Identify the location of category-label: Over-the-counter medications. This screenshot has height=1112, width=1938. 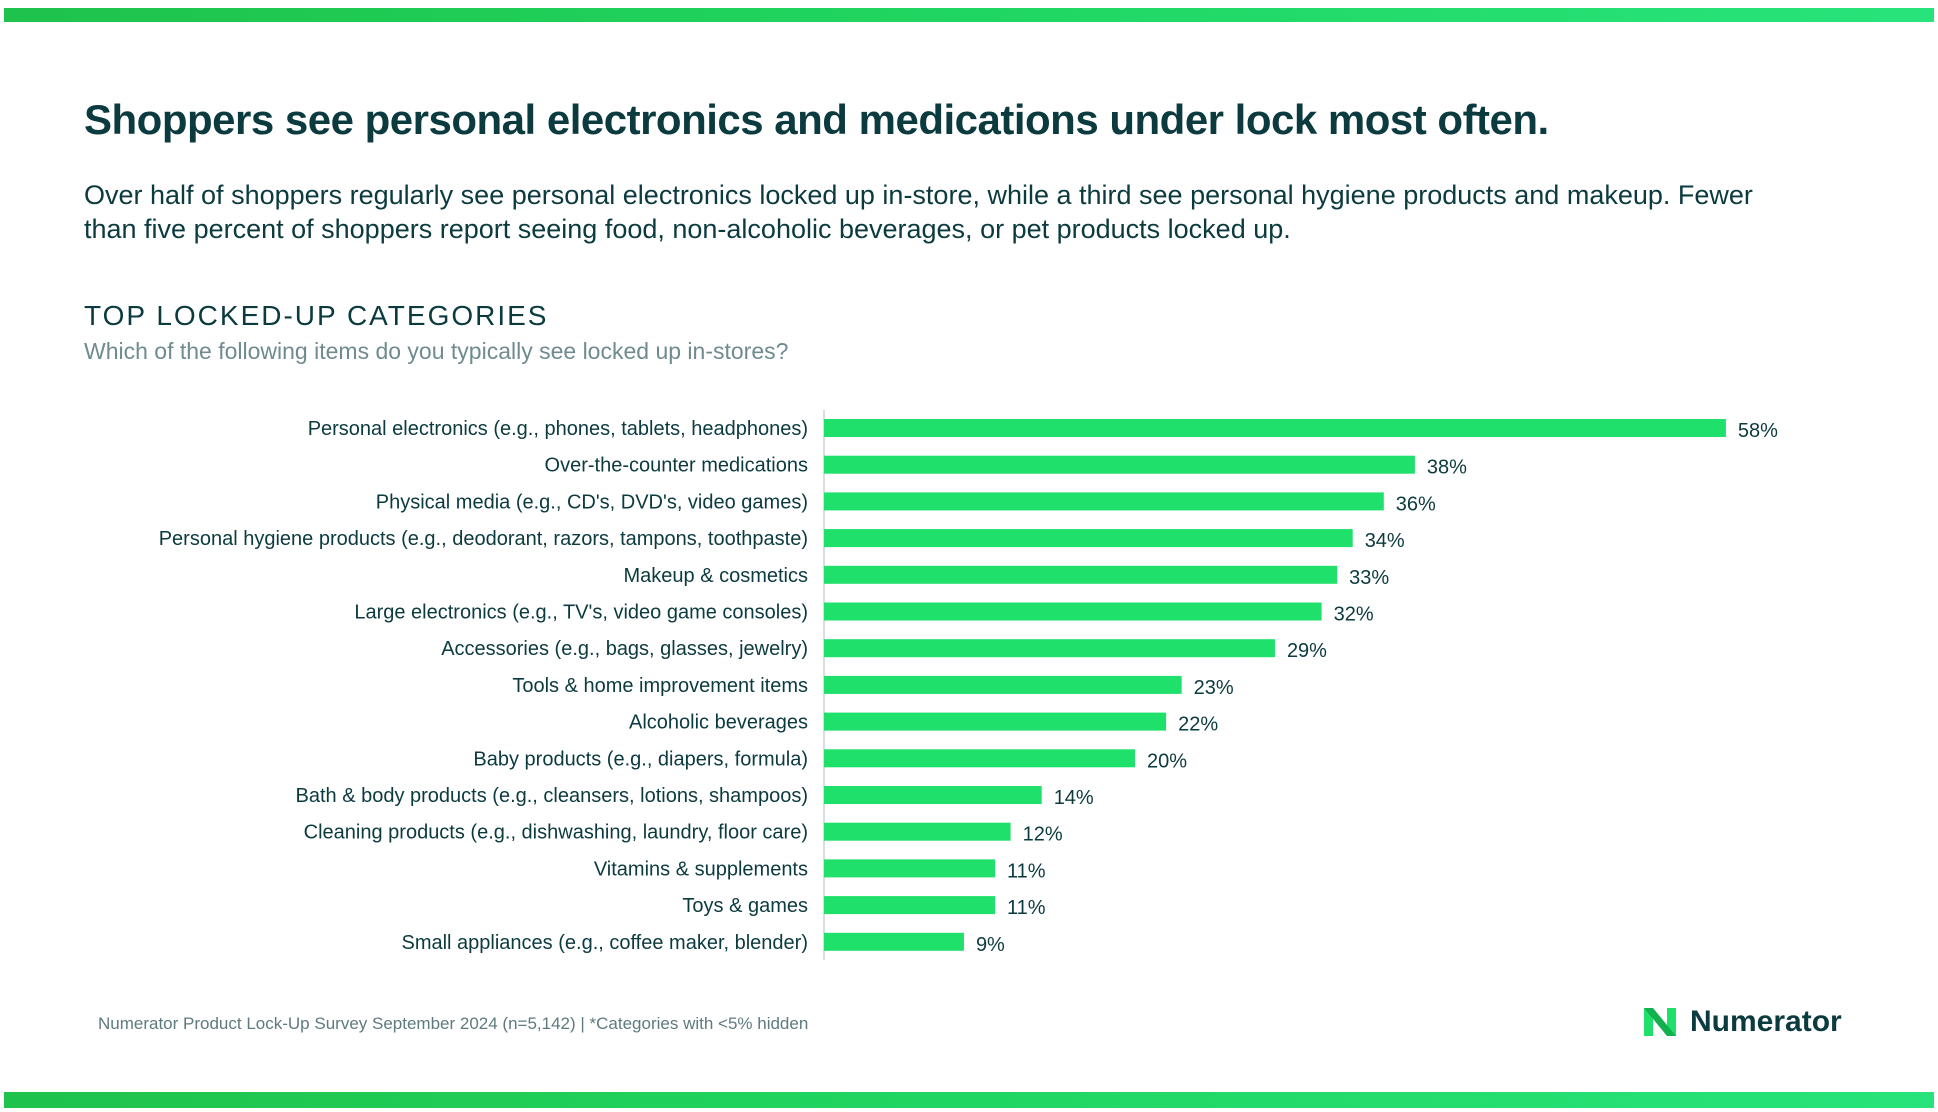
(676, 466).